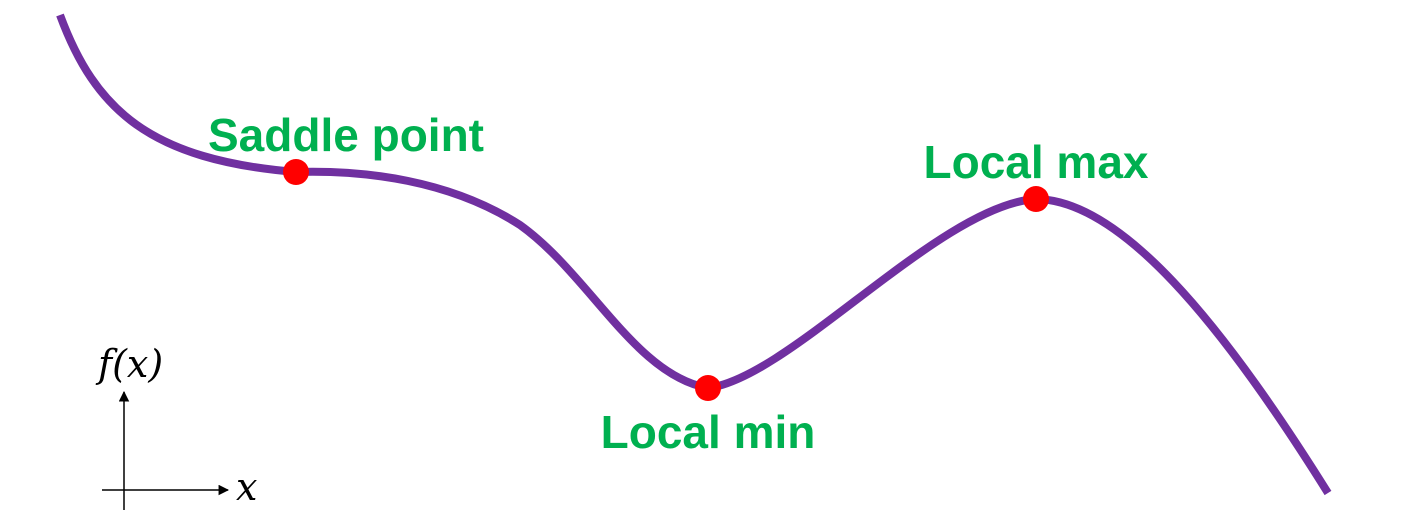  What do you see at coordinates (708, 432) in the screenshot?
I see `local-min-label: Local min` at bounding box center [708, 432].